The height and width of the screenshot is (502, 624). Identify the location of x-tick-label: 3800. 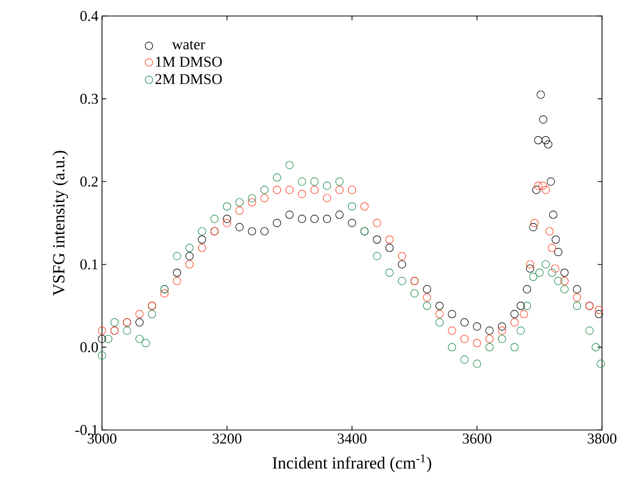
(602, 439).